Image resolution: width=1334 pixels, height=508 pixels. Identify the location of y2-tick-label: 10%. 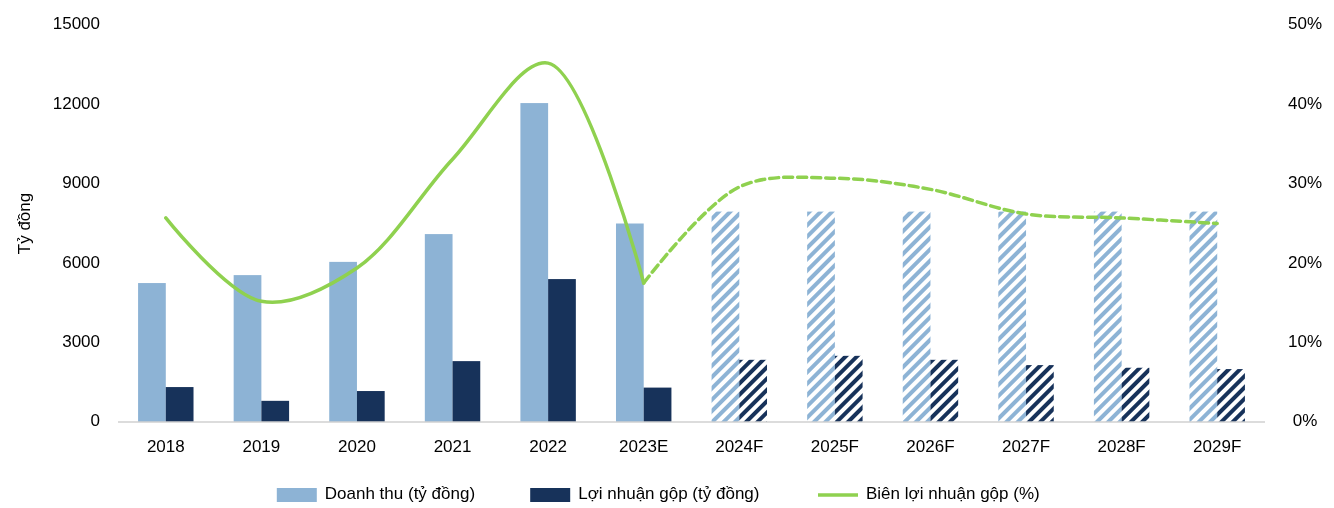
(1305, 342).